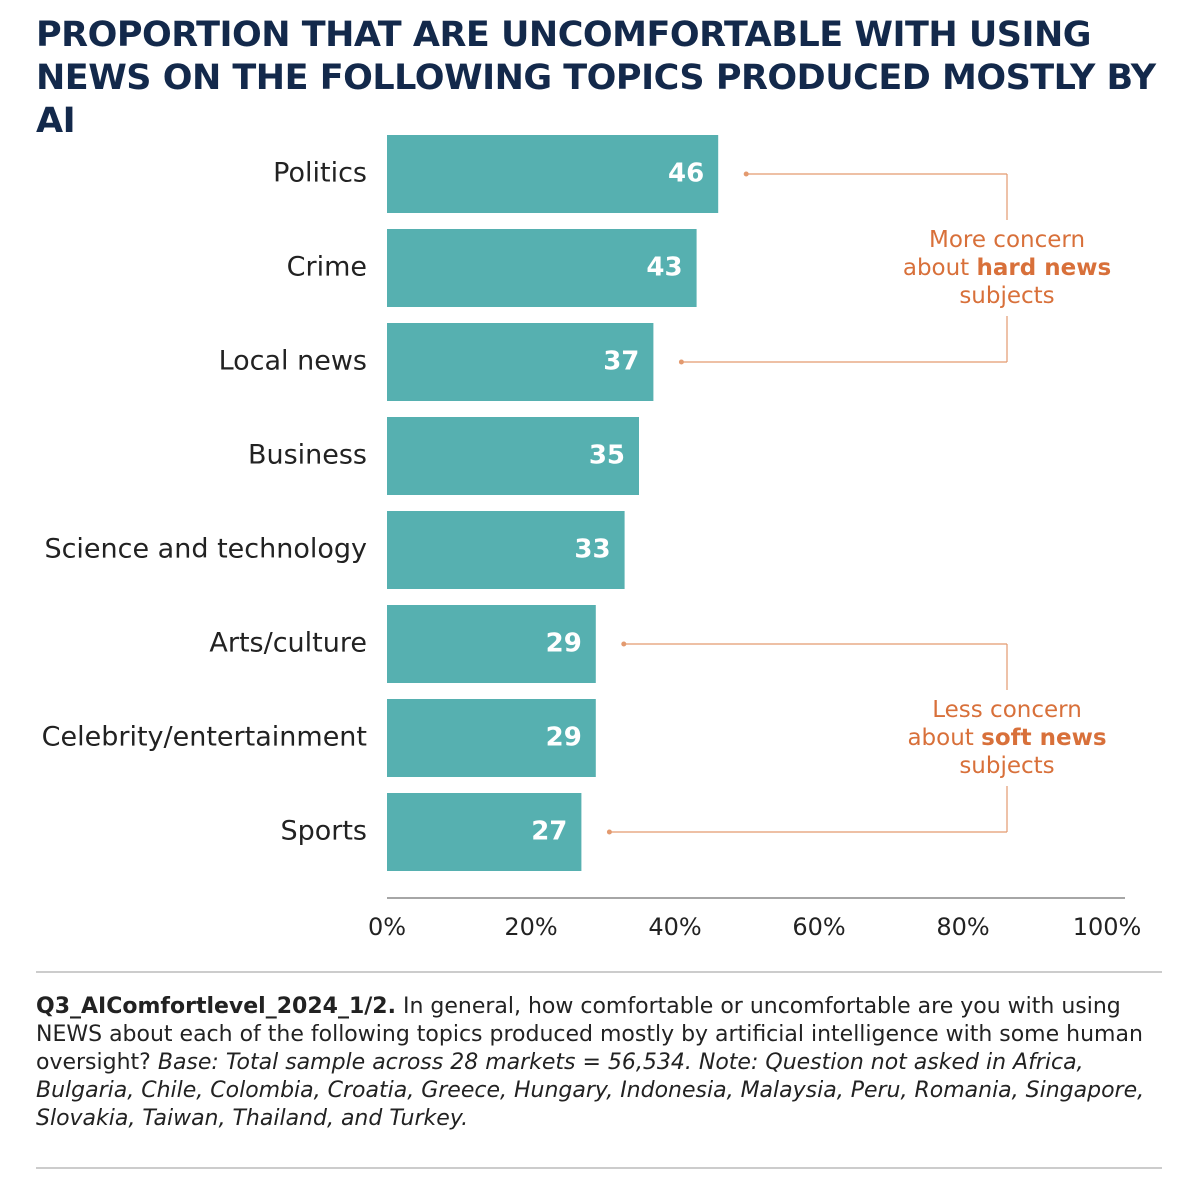  What do you see at coordinates (674, 927) in the screenshot?
I see `x-tick-label: 40%` at bounding box center [674, 927].